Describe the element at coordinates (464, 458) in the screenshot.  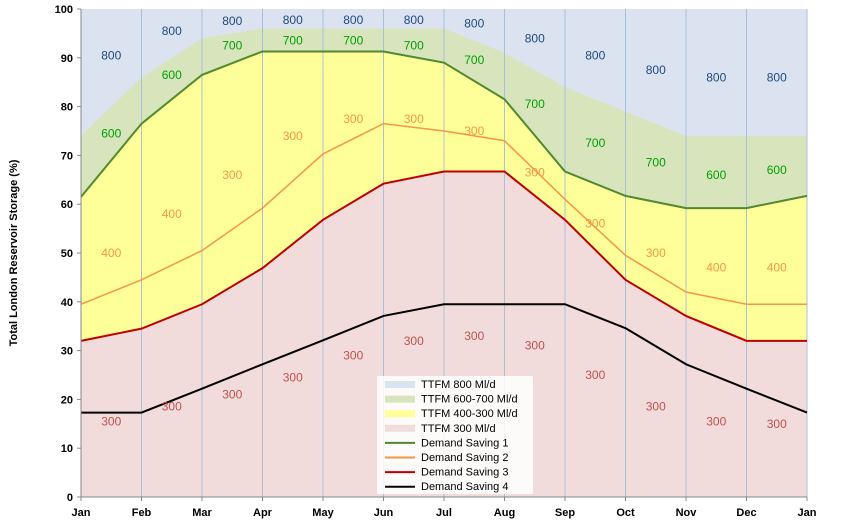
I see `legend-label-series-2: Demand Saving 2` at that location.